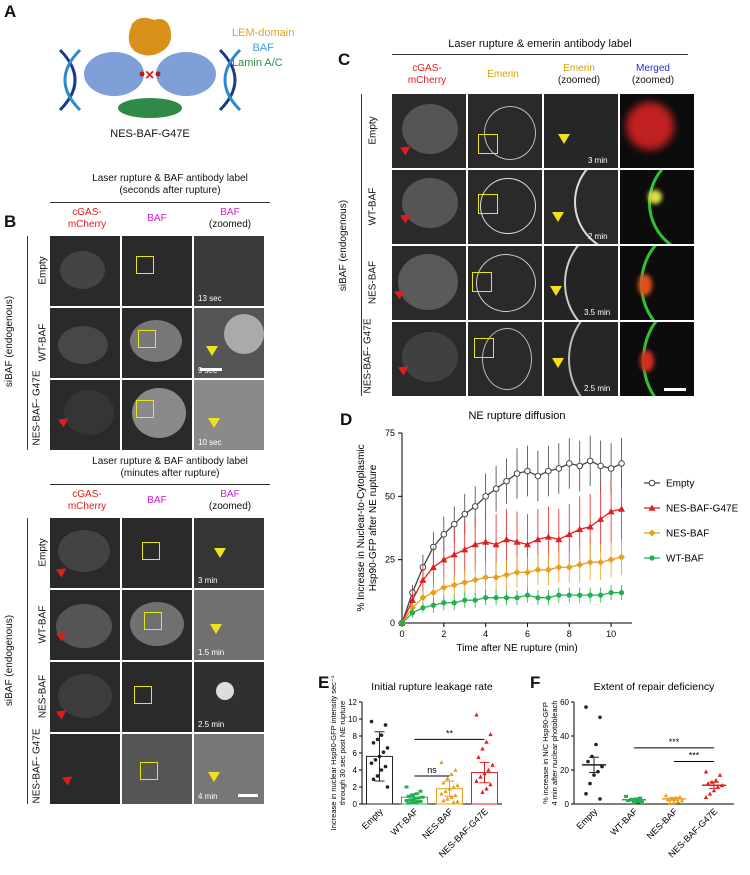 This screenshot has width=750, height=875. I want to click on c-wt-cgas, so click(429, 207).